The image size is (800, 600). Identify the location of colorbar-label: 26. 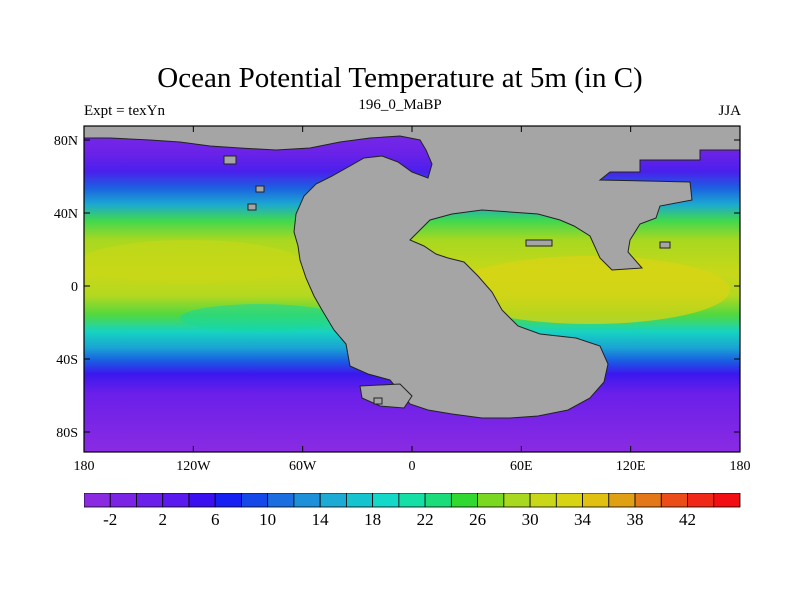
(477, 519).